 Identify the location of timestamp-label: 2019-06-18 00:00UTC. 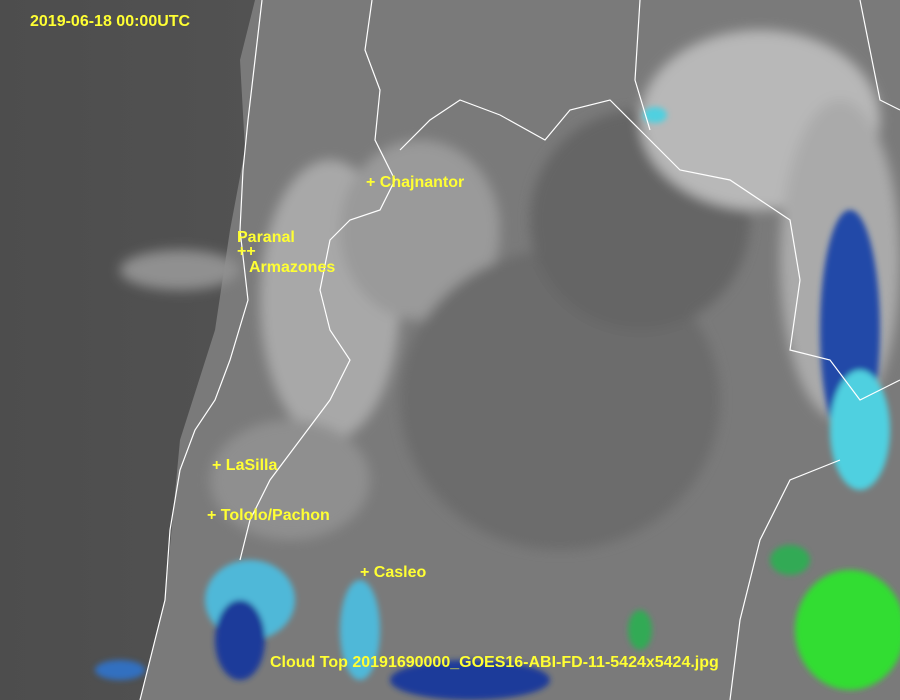
(110, 21).